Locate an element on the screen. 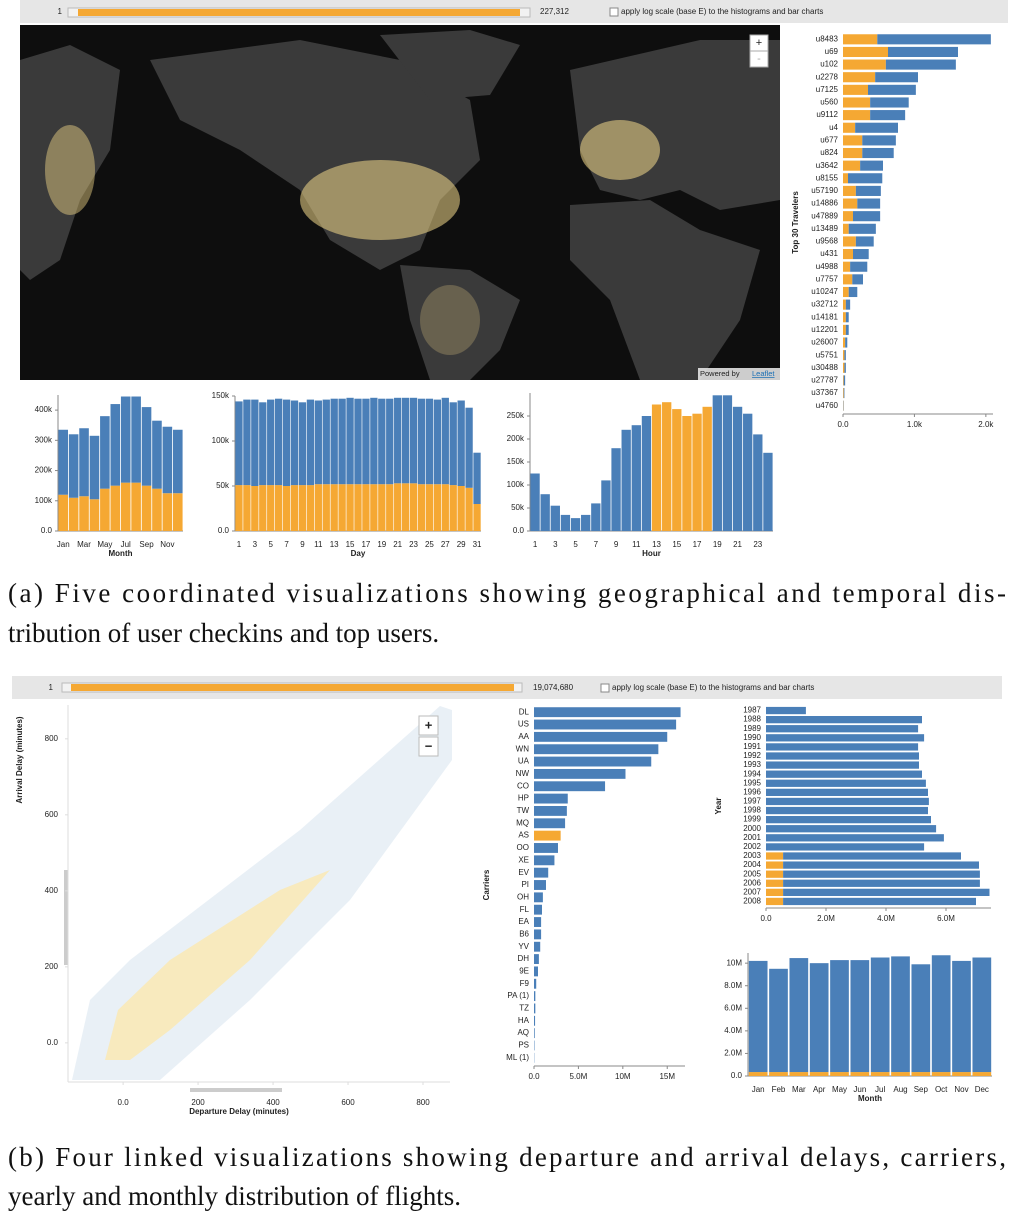  zoom-in: + is located at coordinates (429, 724).